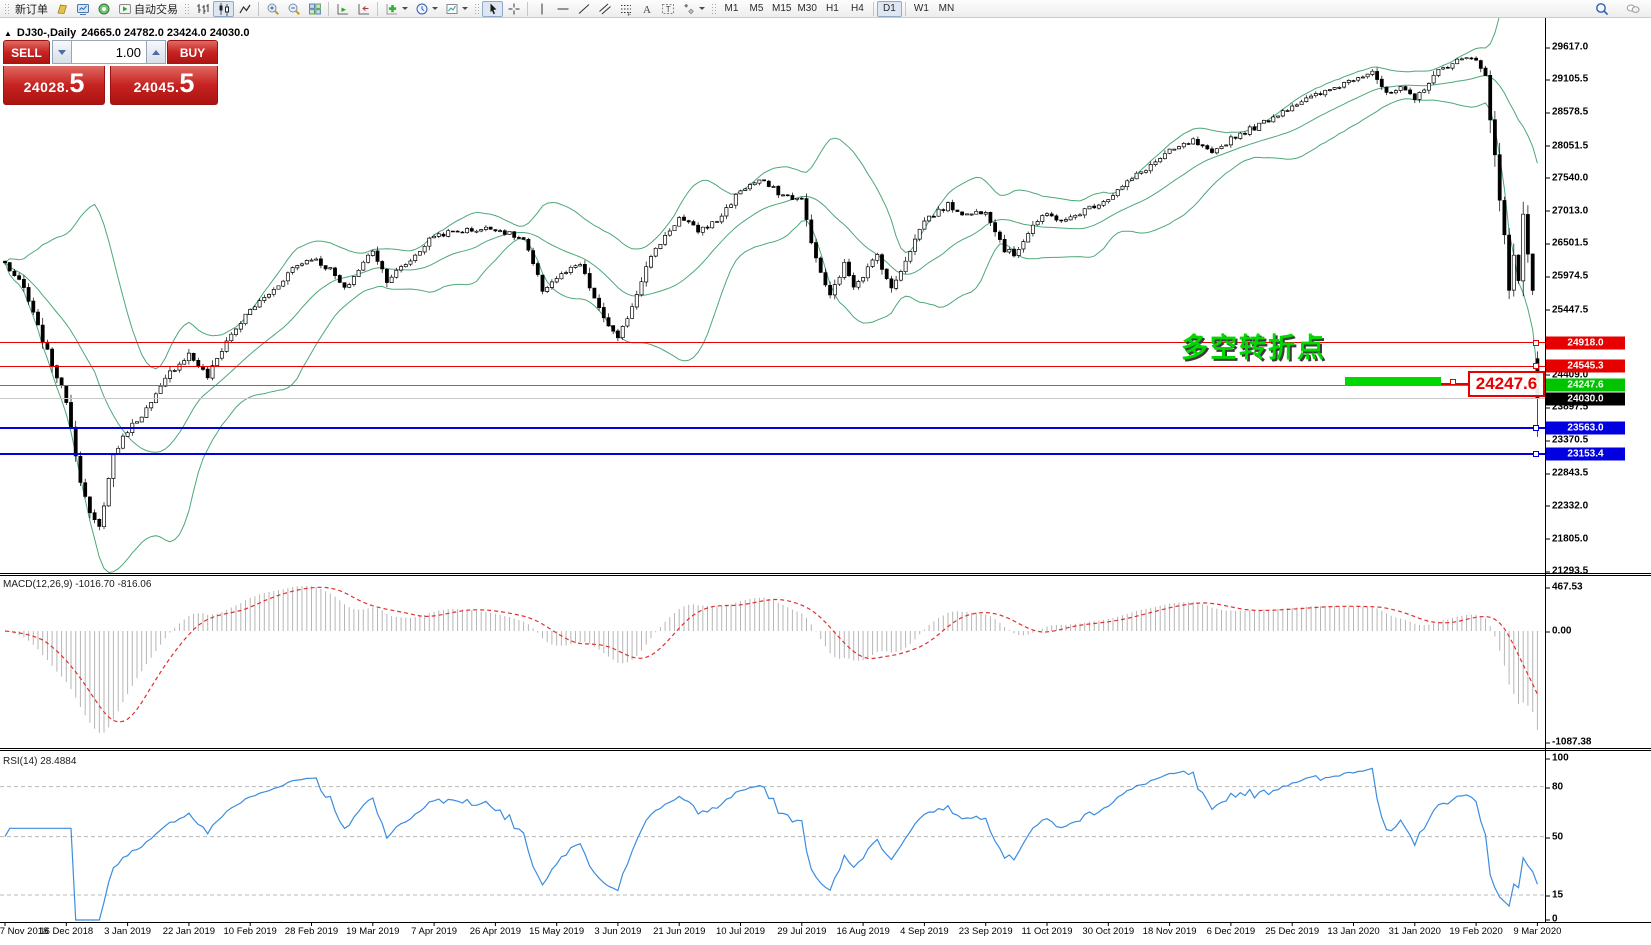 The height and width of the screenshot is (945, 1651). Describe the element at coordinates (773, 366) in the screenshot. I see `horizontal-line-24545.3` at that location.